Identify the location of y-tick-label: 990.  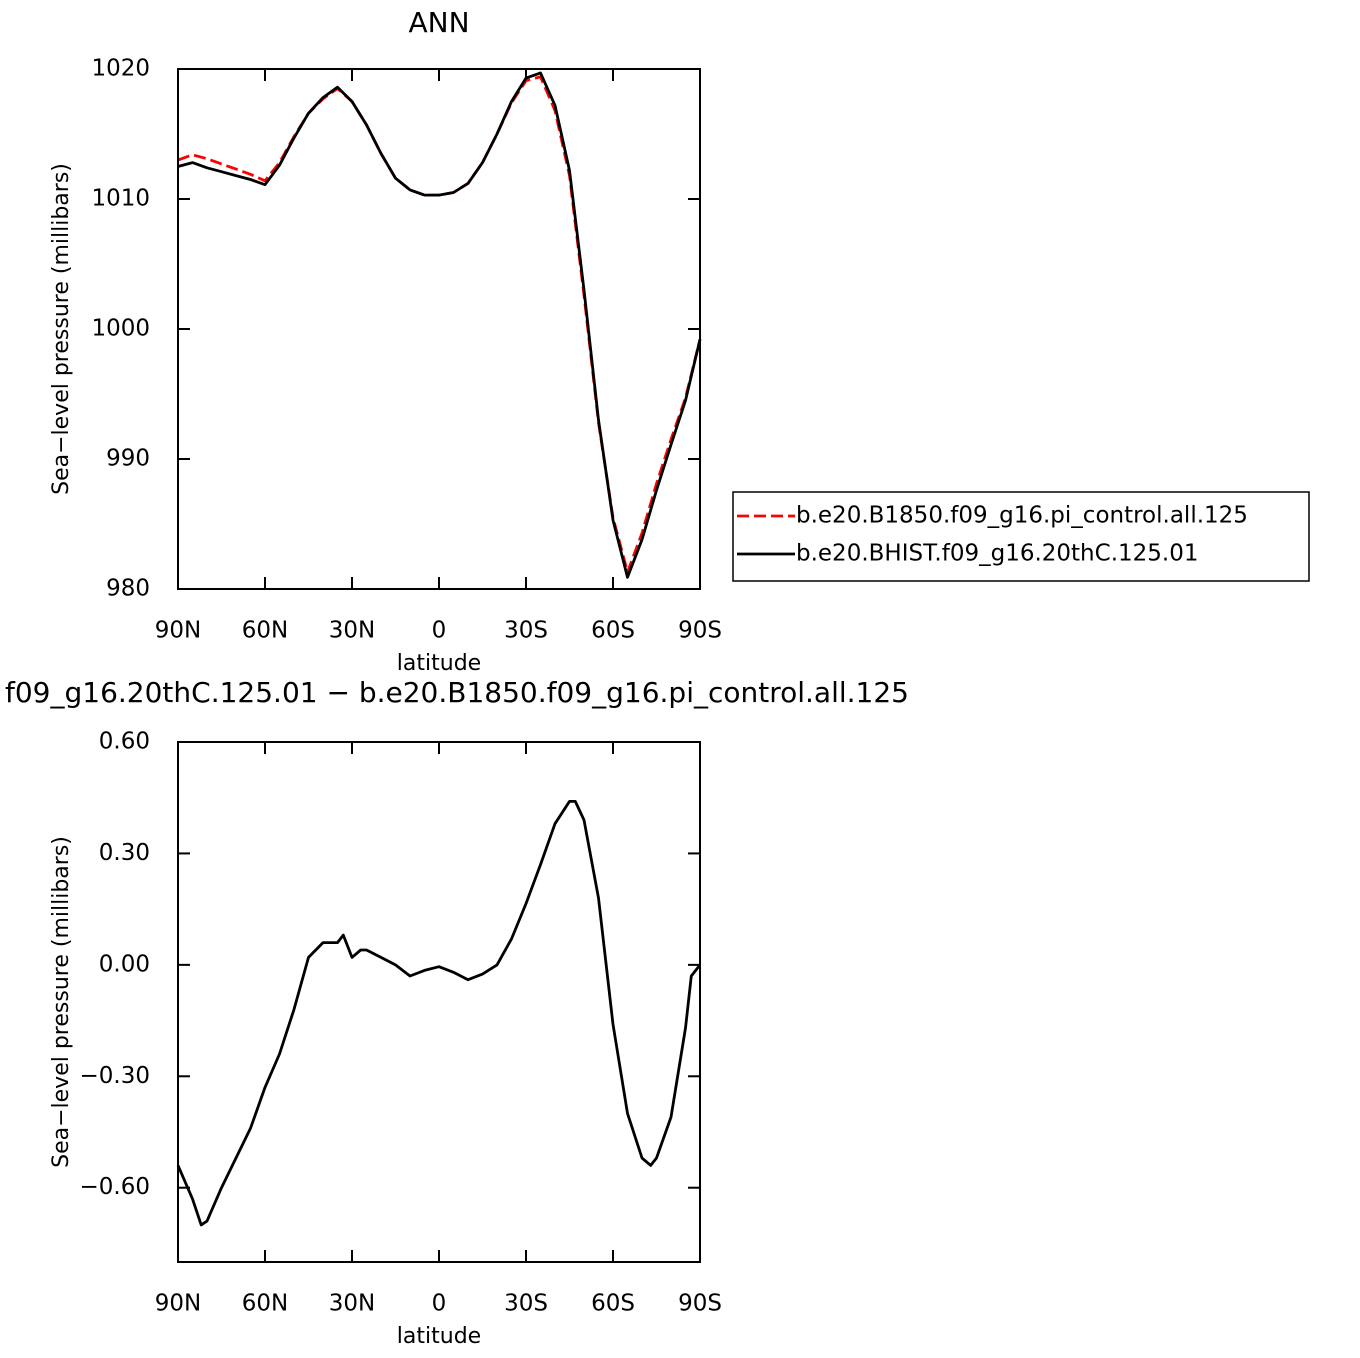
(128, 459).